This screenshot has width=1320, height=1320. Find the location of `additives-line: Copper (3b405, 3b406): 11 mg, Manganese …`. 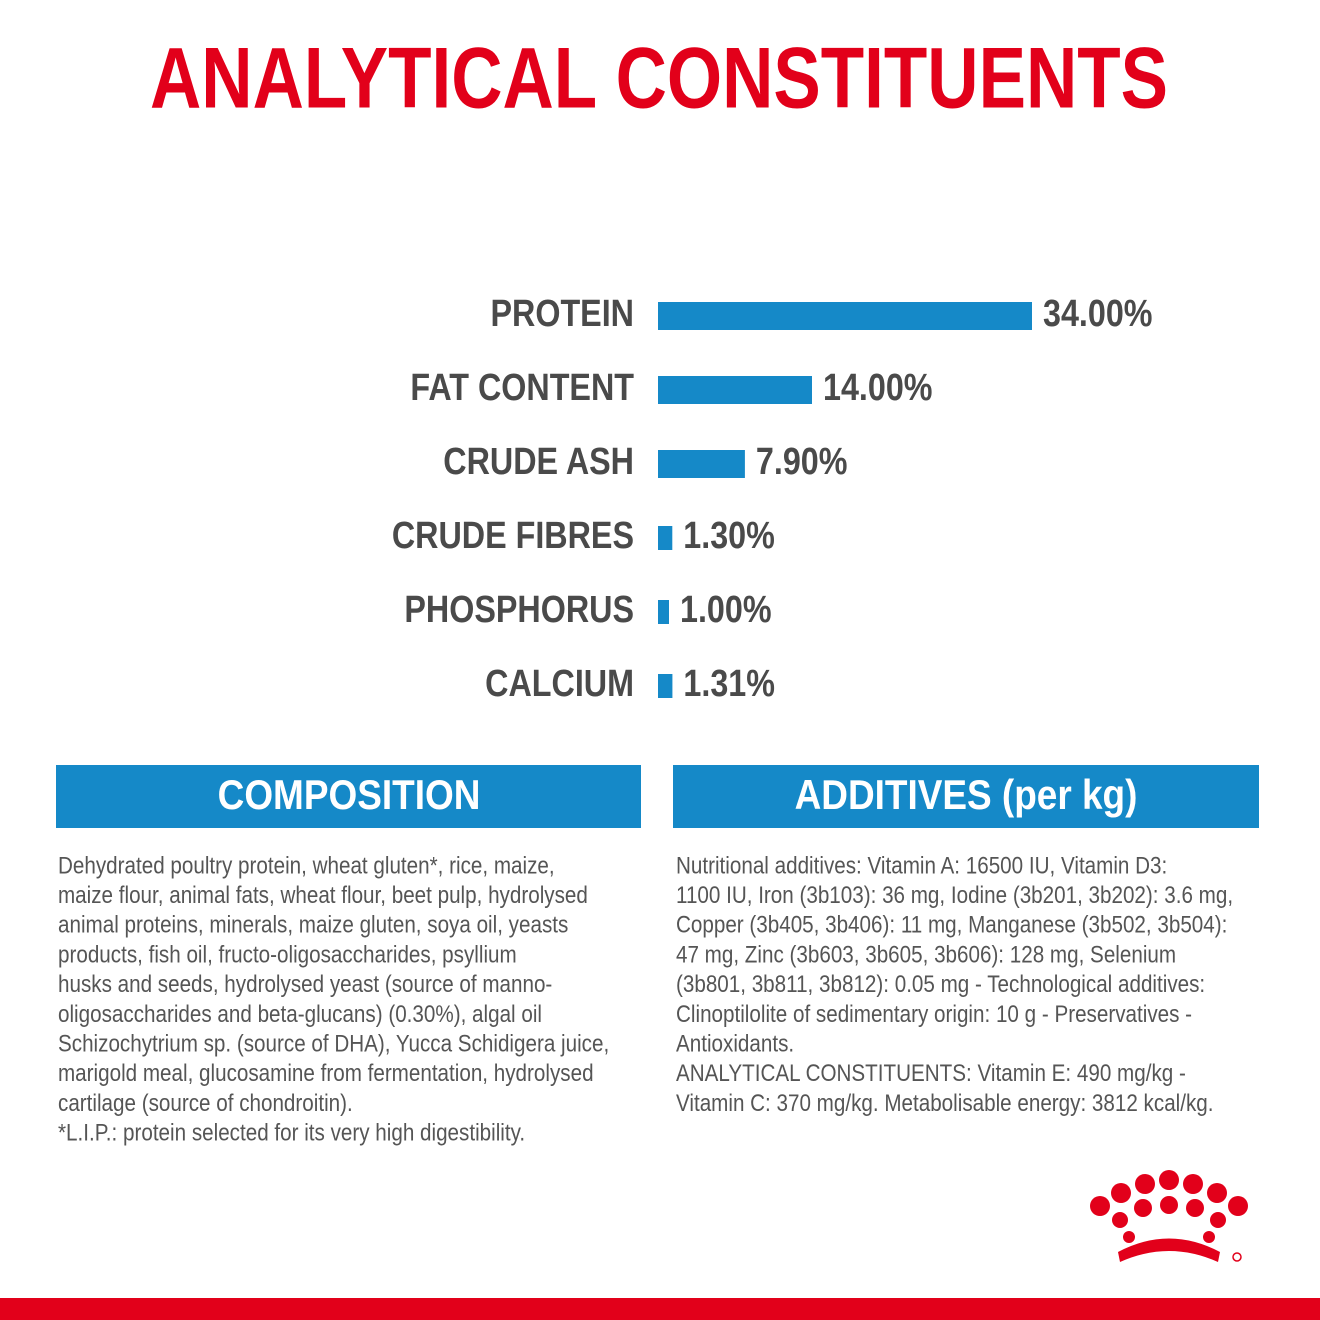

additives-line: Copper (3b405, 3b406): 11 mg, Manganese … is located at coordinates (951, 924).